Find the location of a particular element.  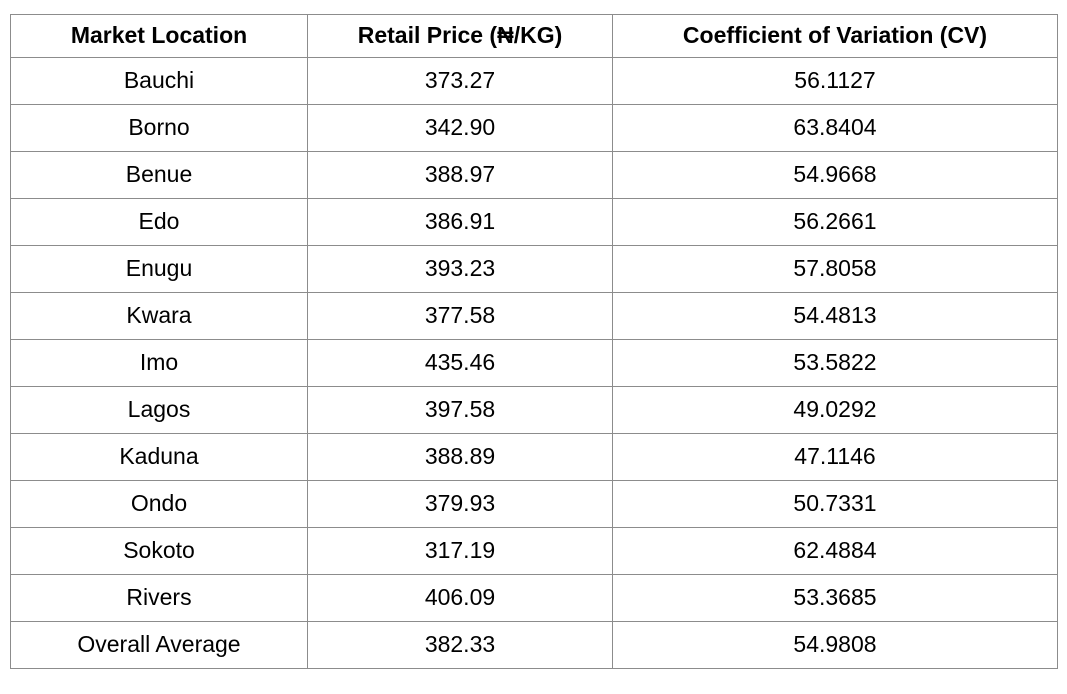

table-row: Borno 342.90 63.8404 is located at coordinates (534, 128).